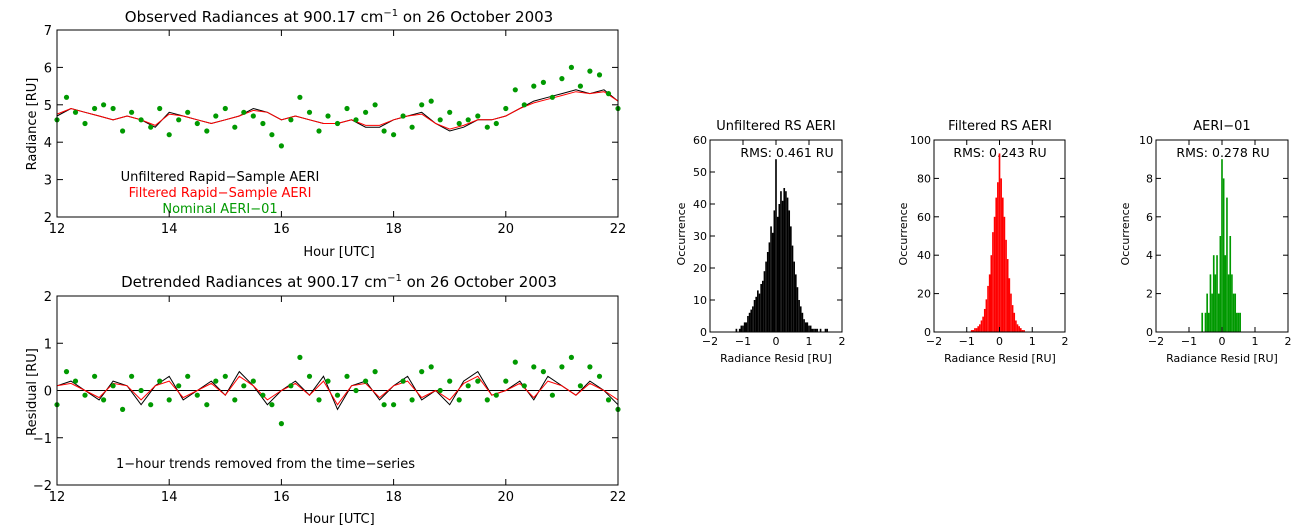  What do you see at coordinates (42, 439) in the screenshot?
I see `y-tick-label: −1` at bounding box center [42, 439].